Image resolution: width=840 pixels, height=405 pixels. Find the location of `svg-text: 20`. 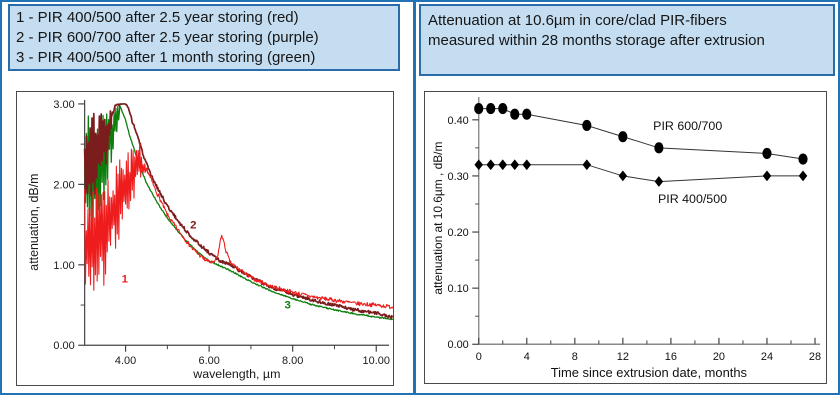

svg-text: 20 is located at coordinates (719, 357).